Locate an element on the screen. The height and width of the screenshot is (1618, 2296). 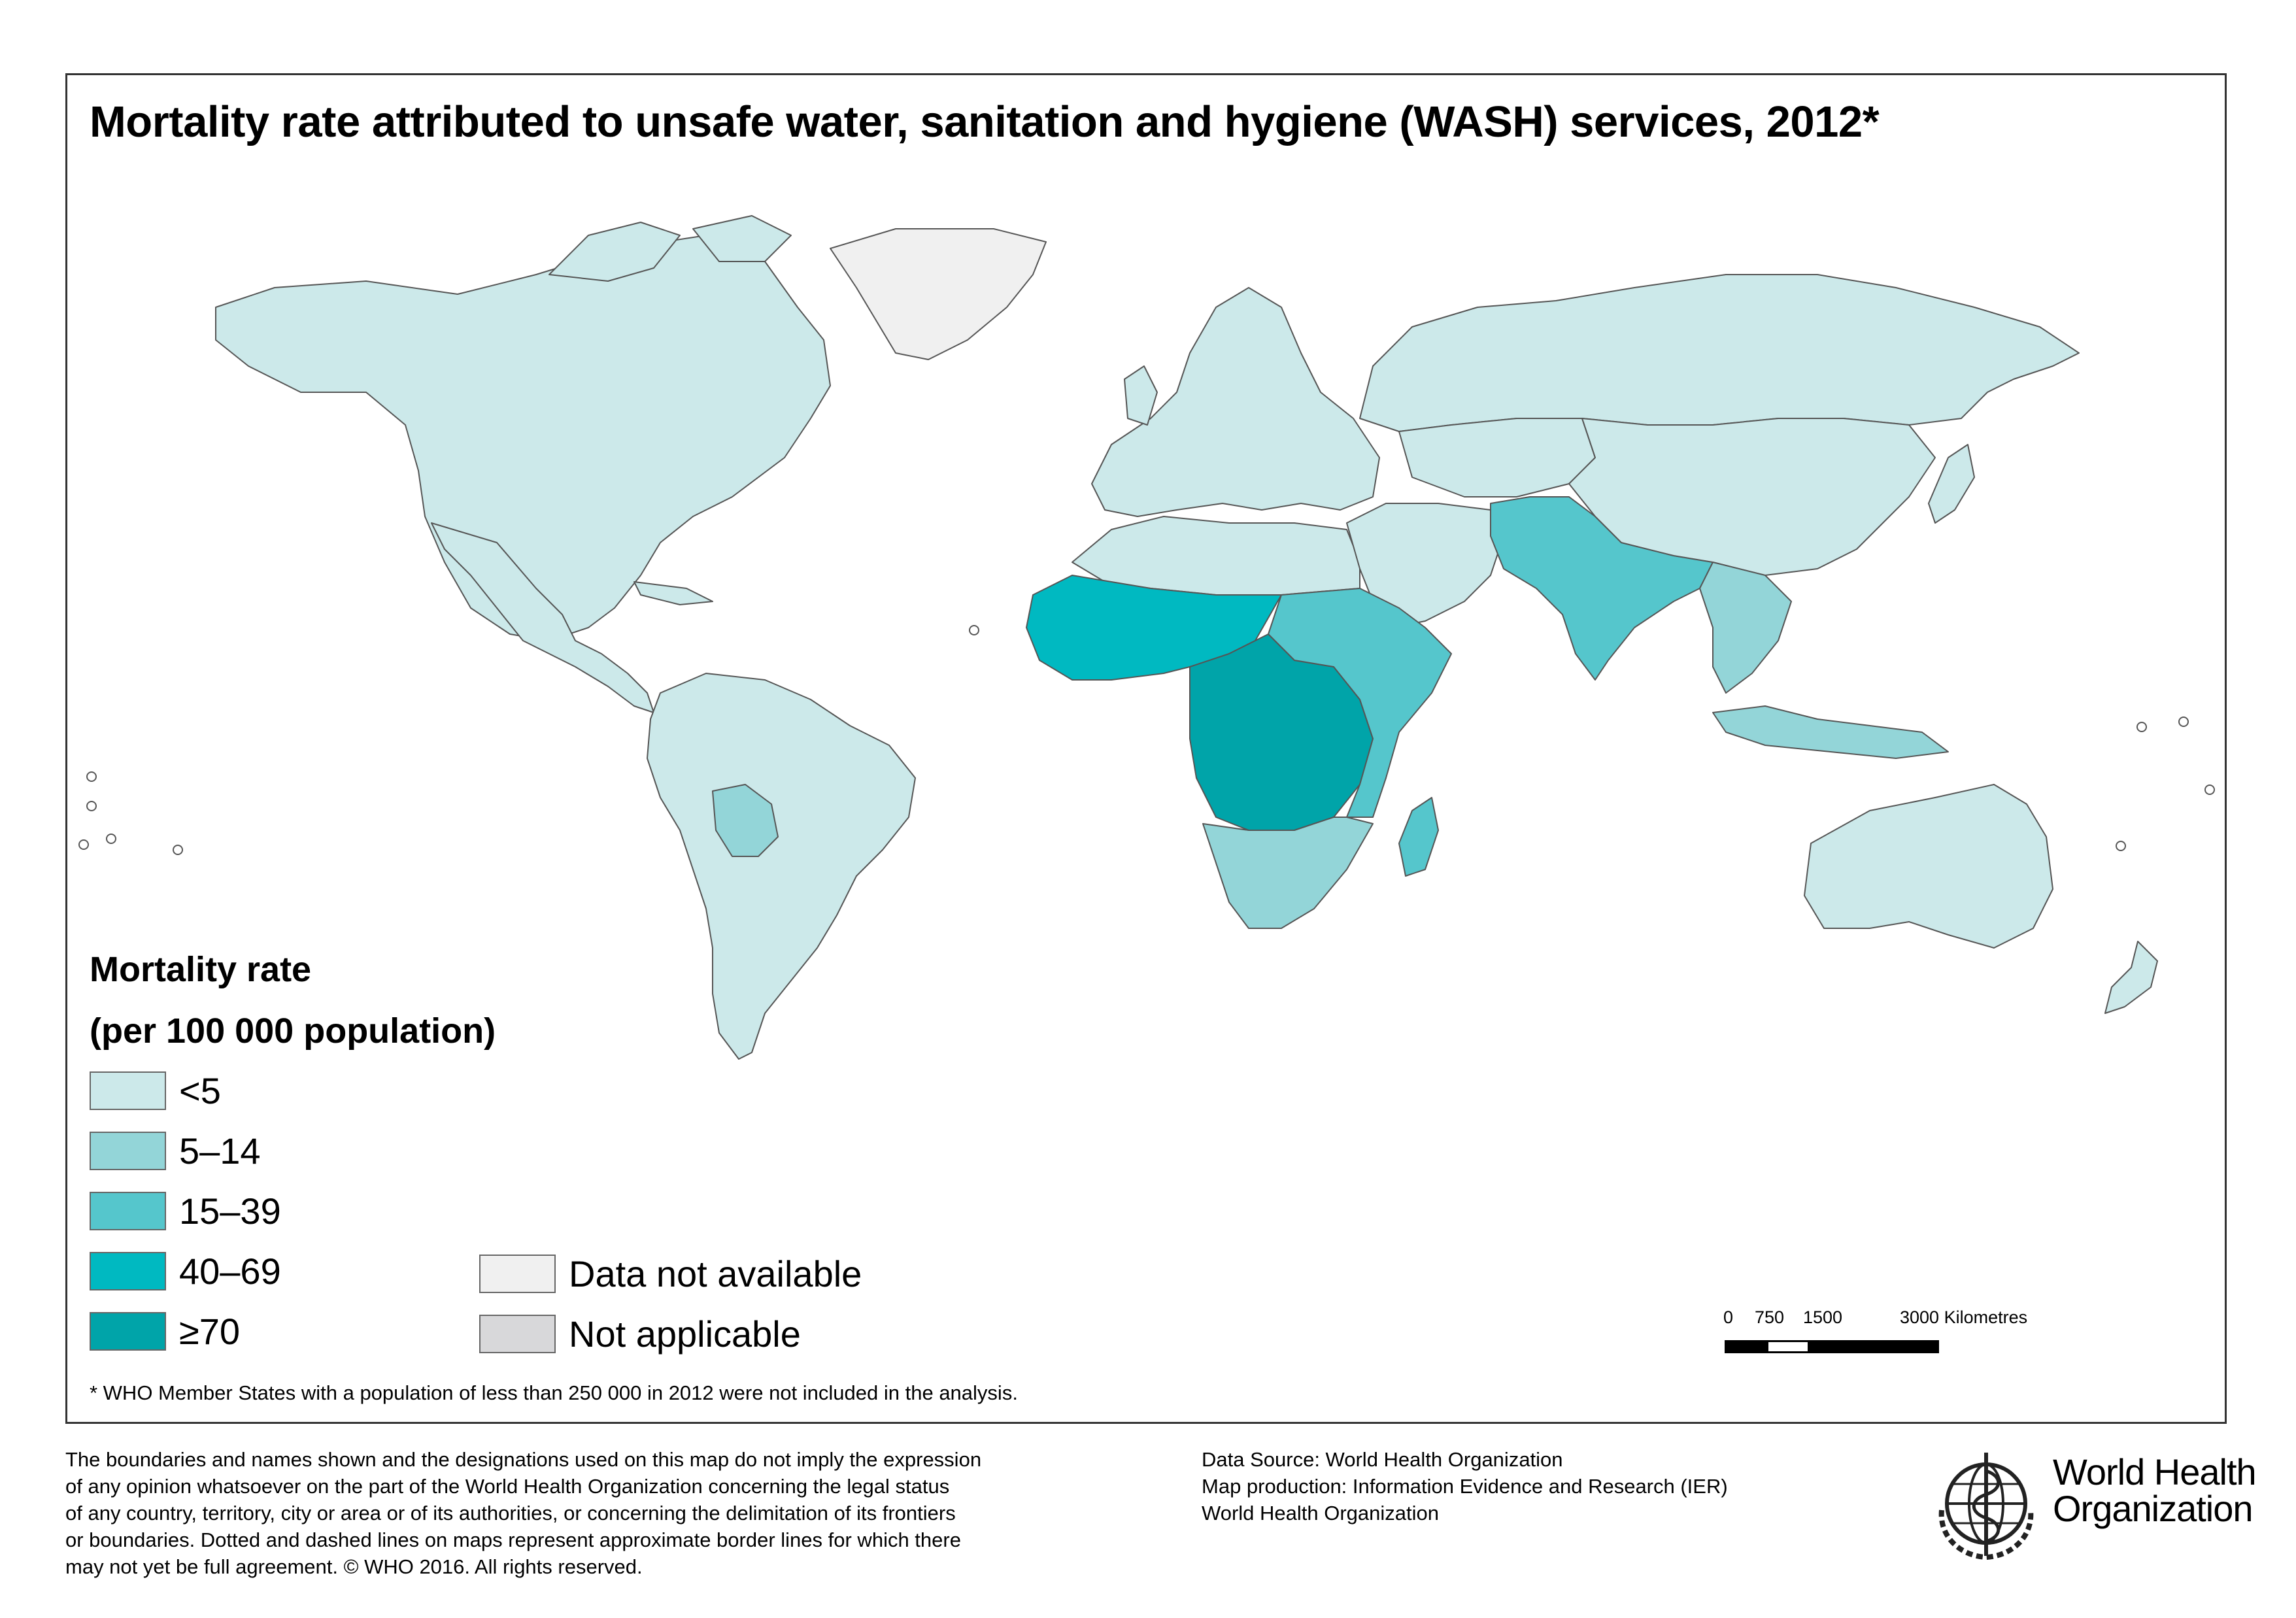
scale-bar: 0 750 1500 3000 Kilometres is located at coordinates (1875, 1336).